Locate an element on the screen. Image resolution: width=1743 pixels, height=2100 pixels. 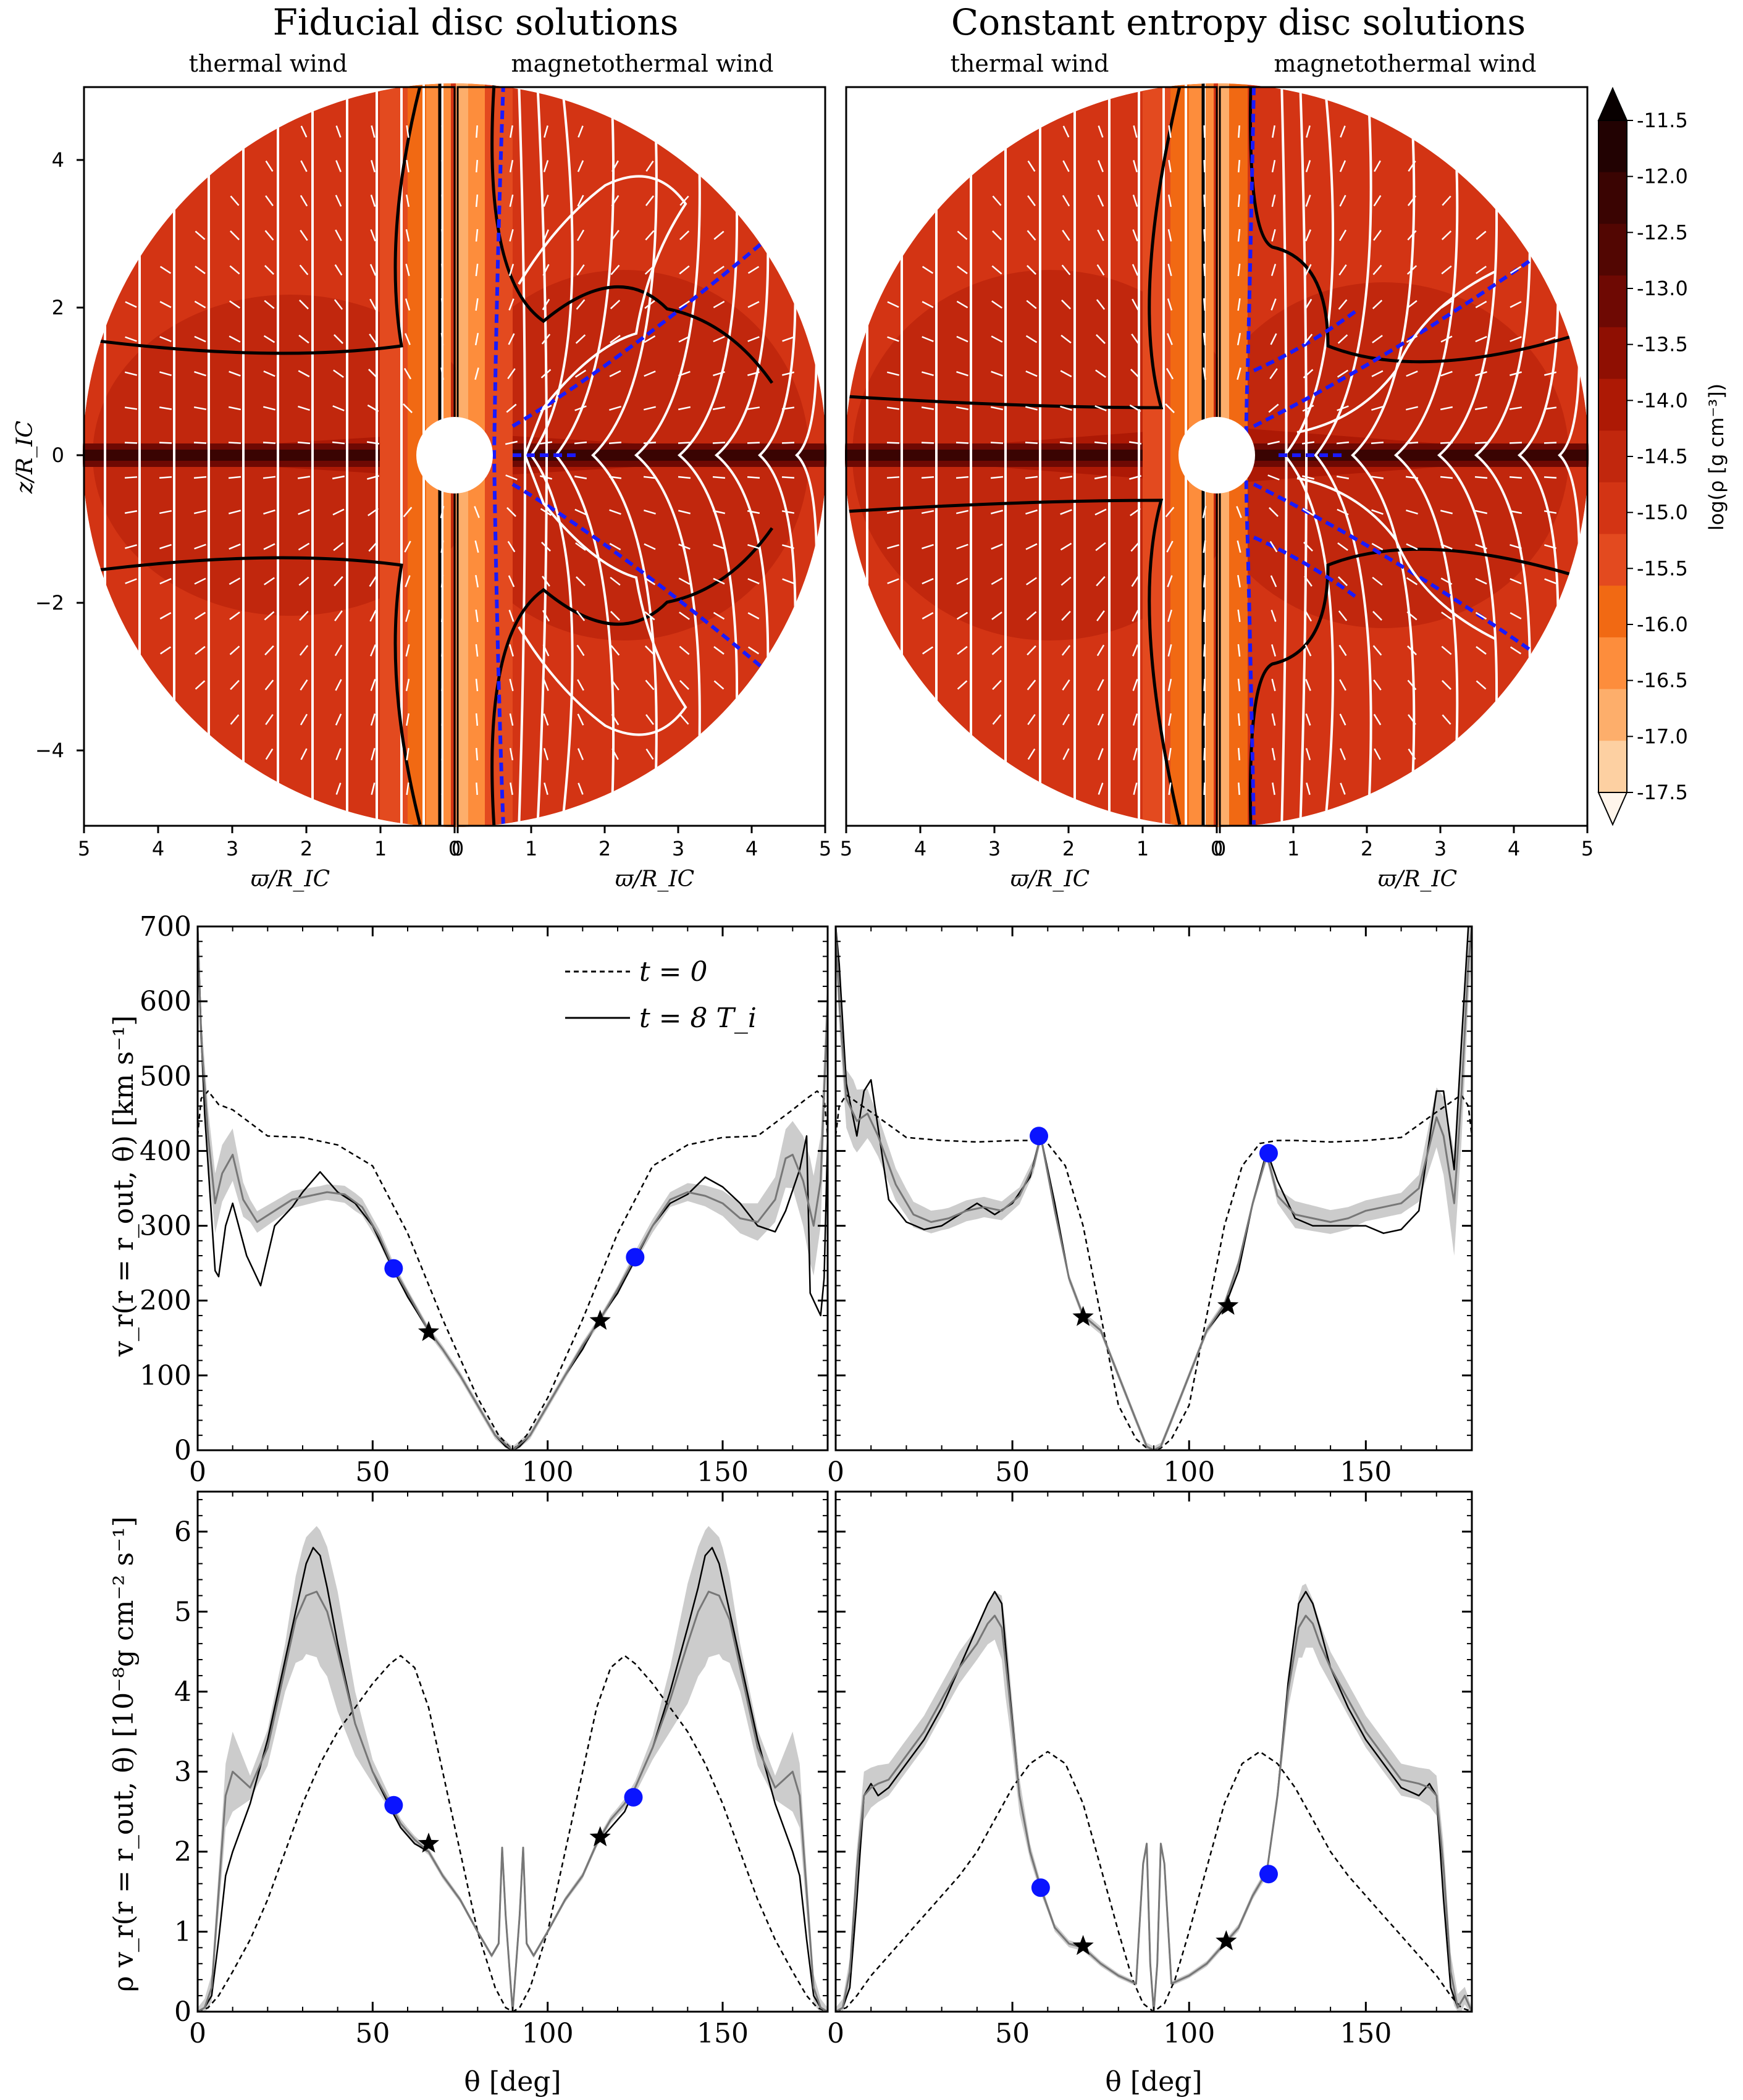
colorbar-tick-label: -17.5 is located at coordinates (1662, 792).